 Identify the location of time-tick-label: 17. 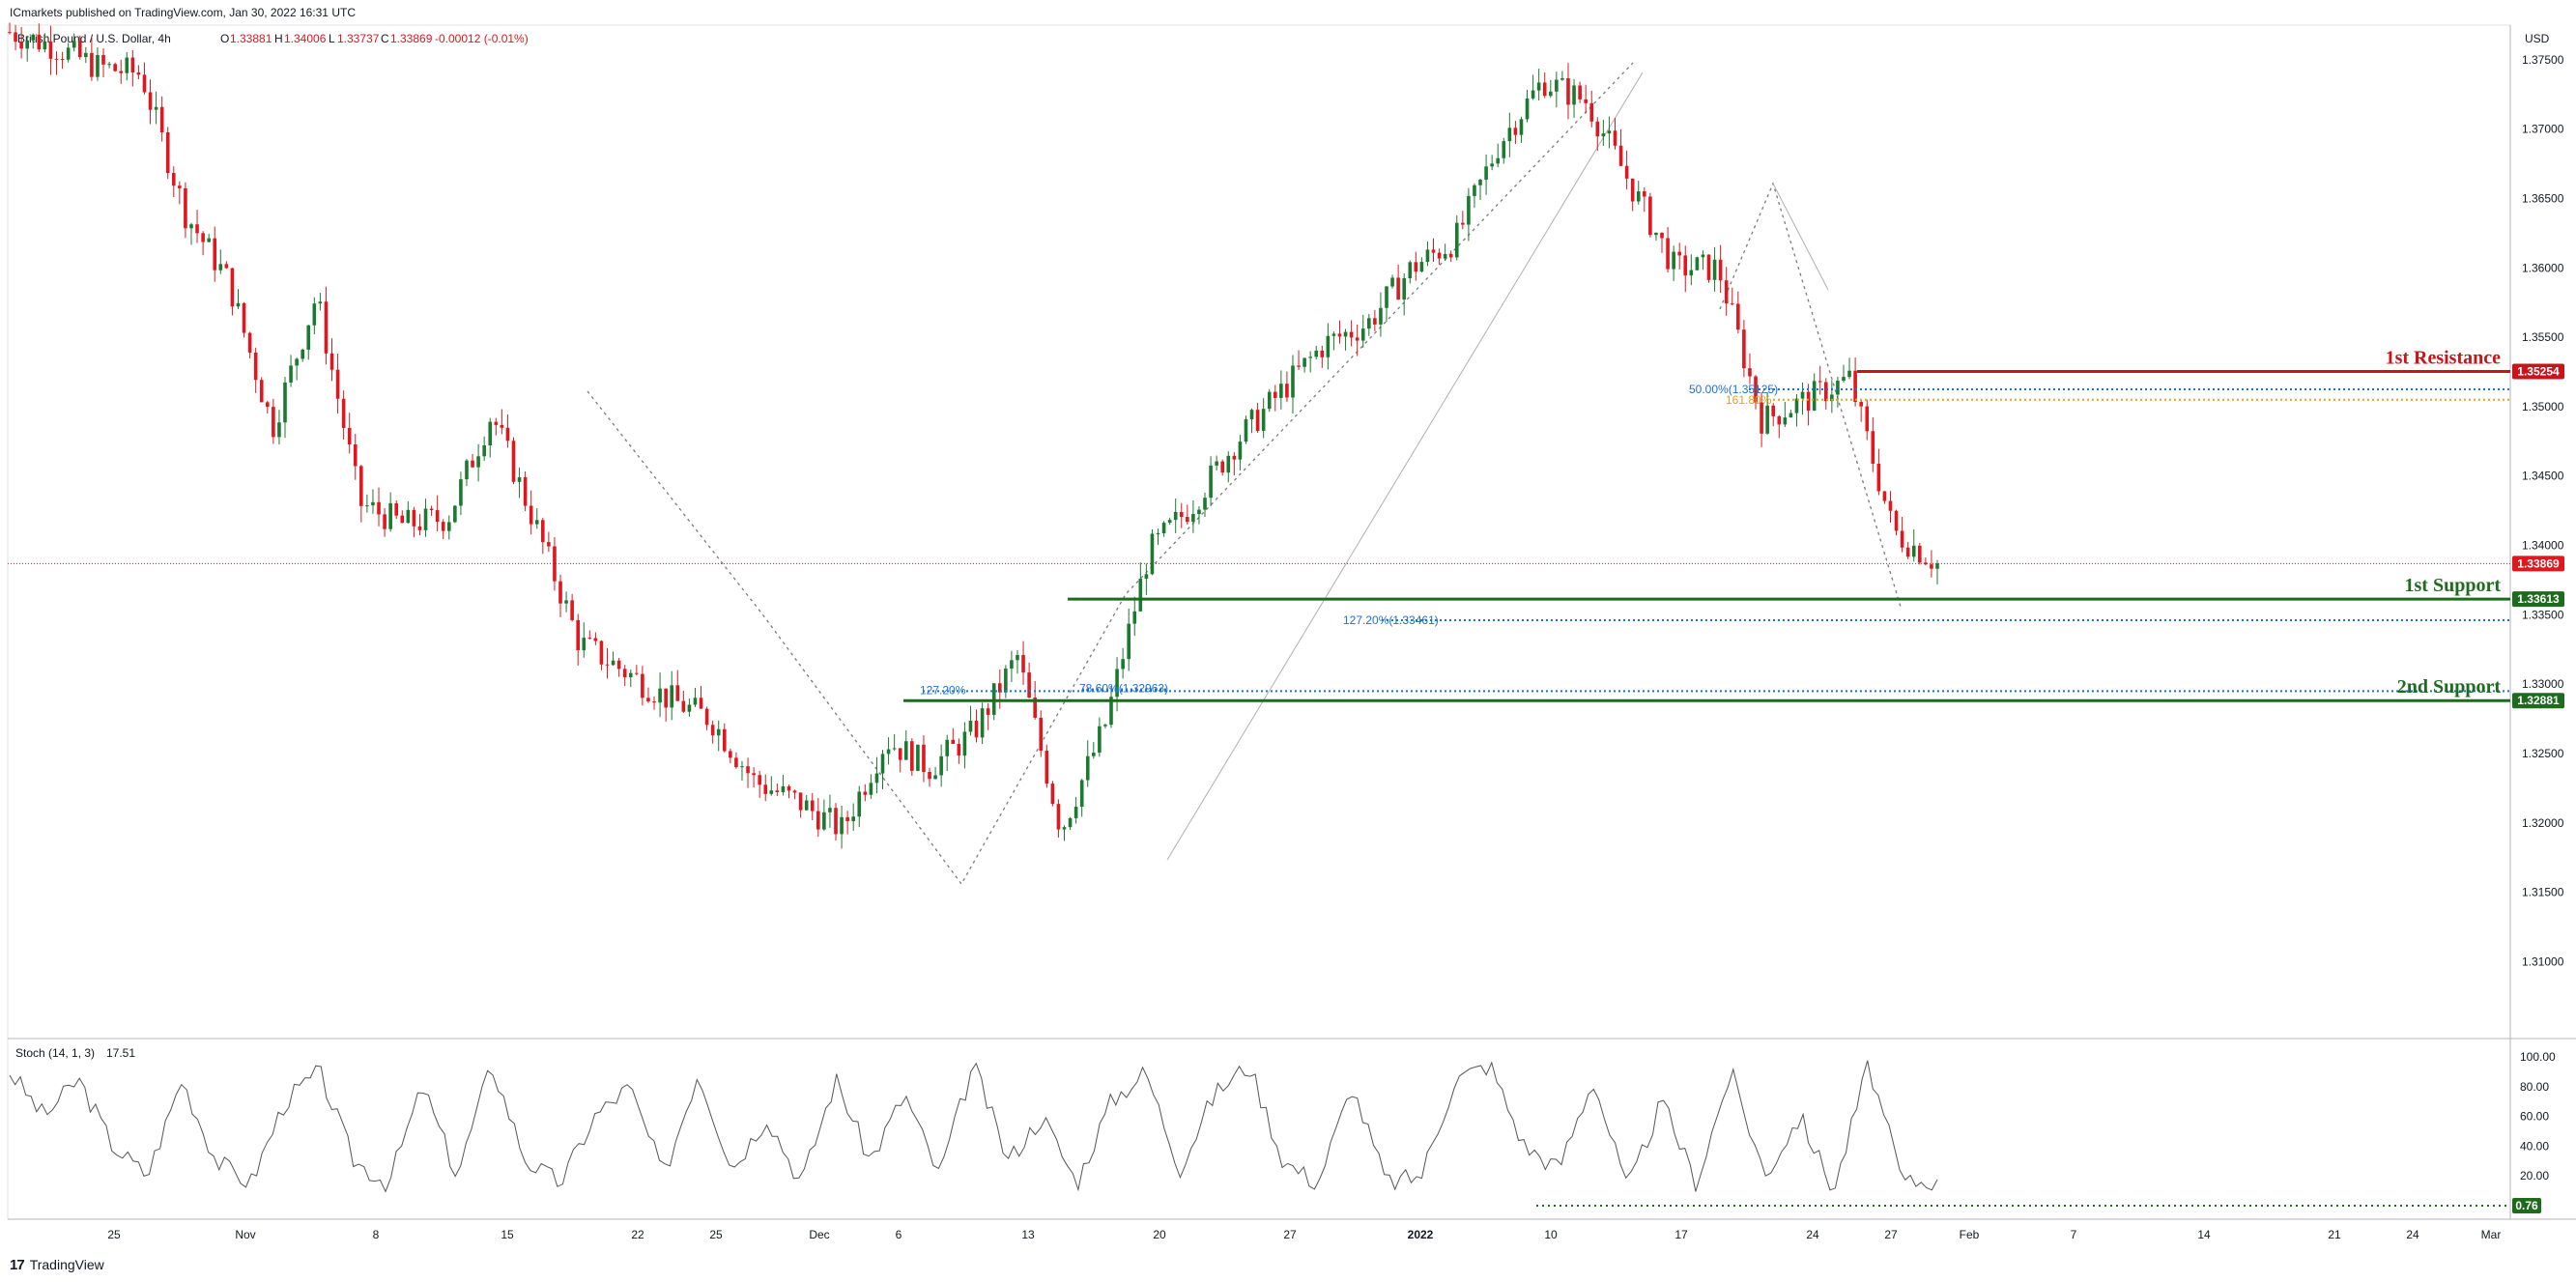
(1681, 1235).